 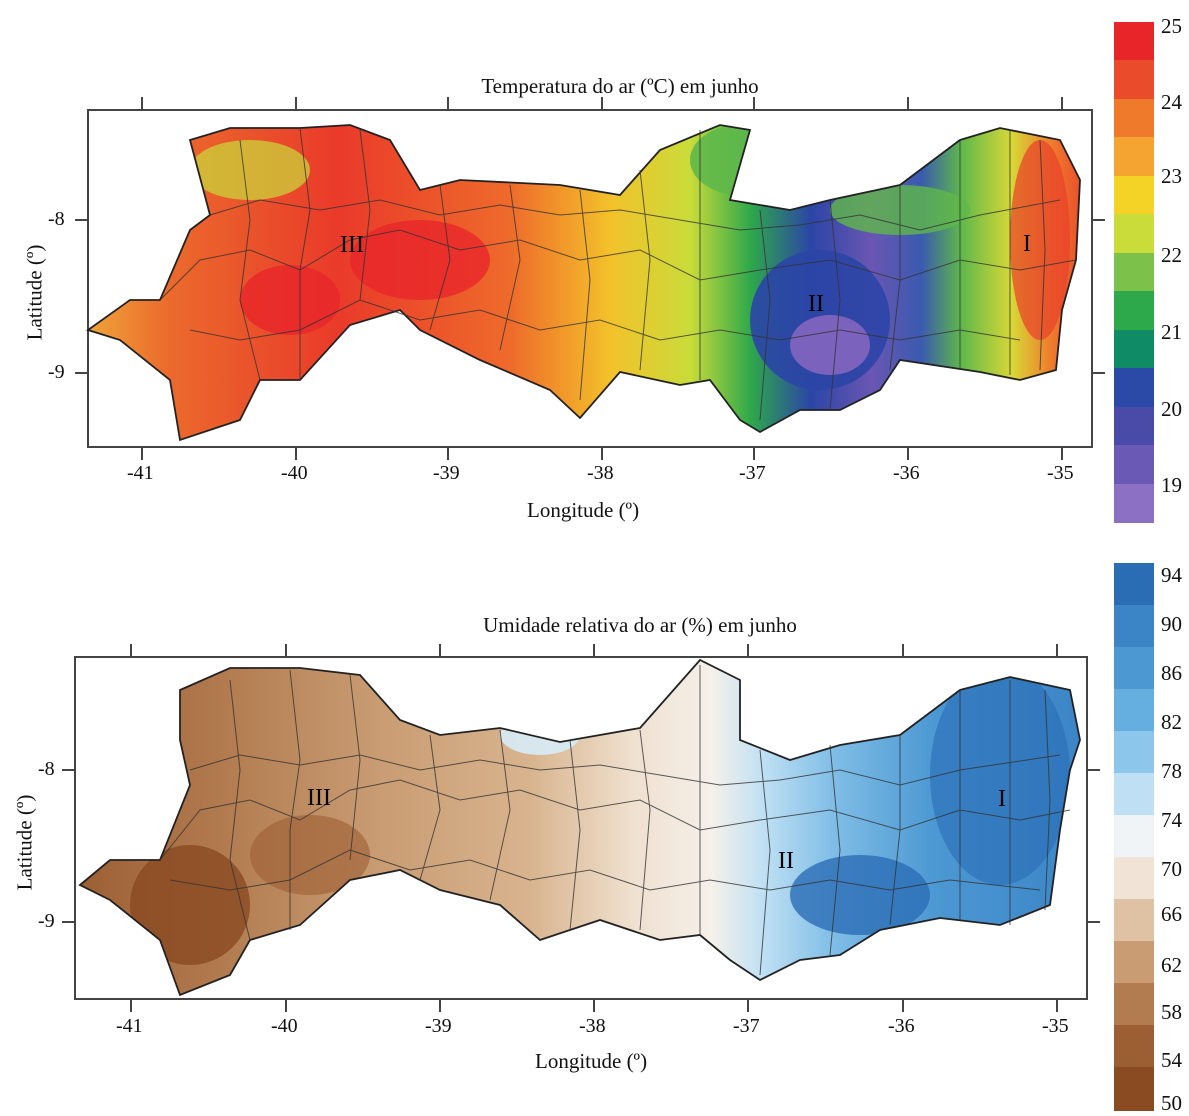 I want to click on humidity-colorbar-label: 78, so click(x=1171, y=771).